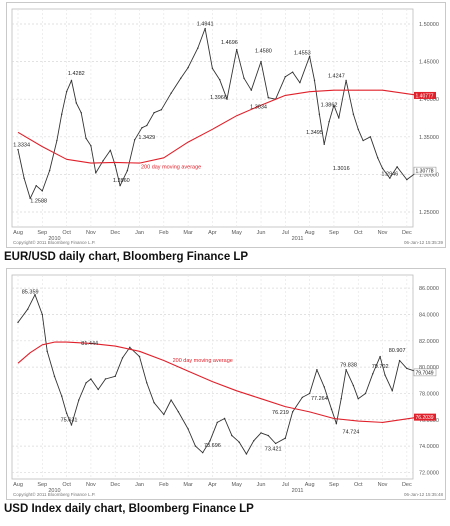 The height and width of the screenshot is (526, 450). What do you see at coordinates (424, 242) in the screenshot?
I see `timestamp-text: 06-Jan-12 15:35:39` at bounding box center [424, 242].